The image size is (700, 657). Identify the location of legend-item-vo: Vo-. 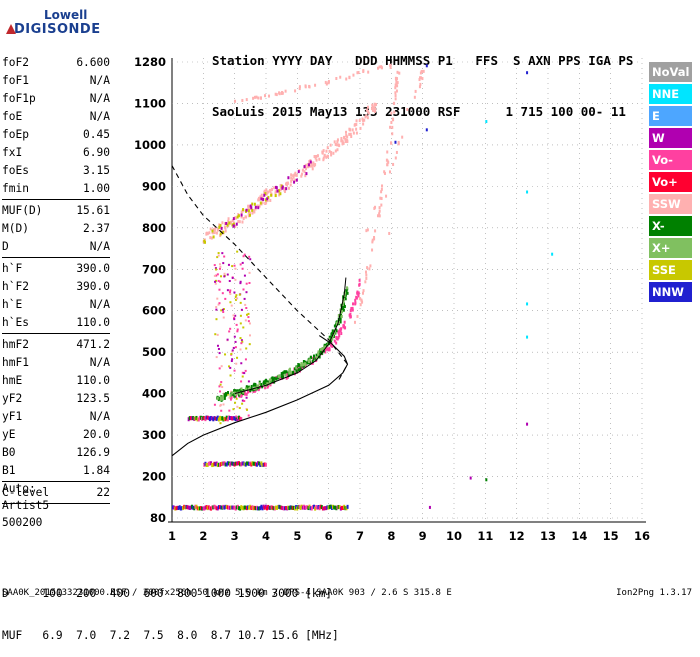
(670, 160).